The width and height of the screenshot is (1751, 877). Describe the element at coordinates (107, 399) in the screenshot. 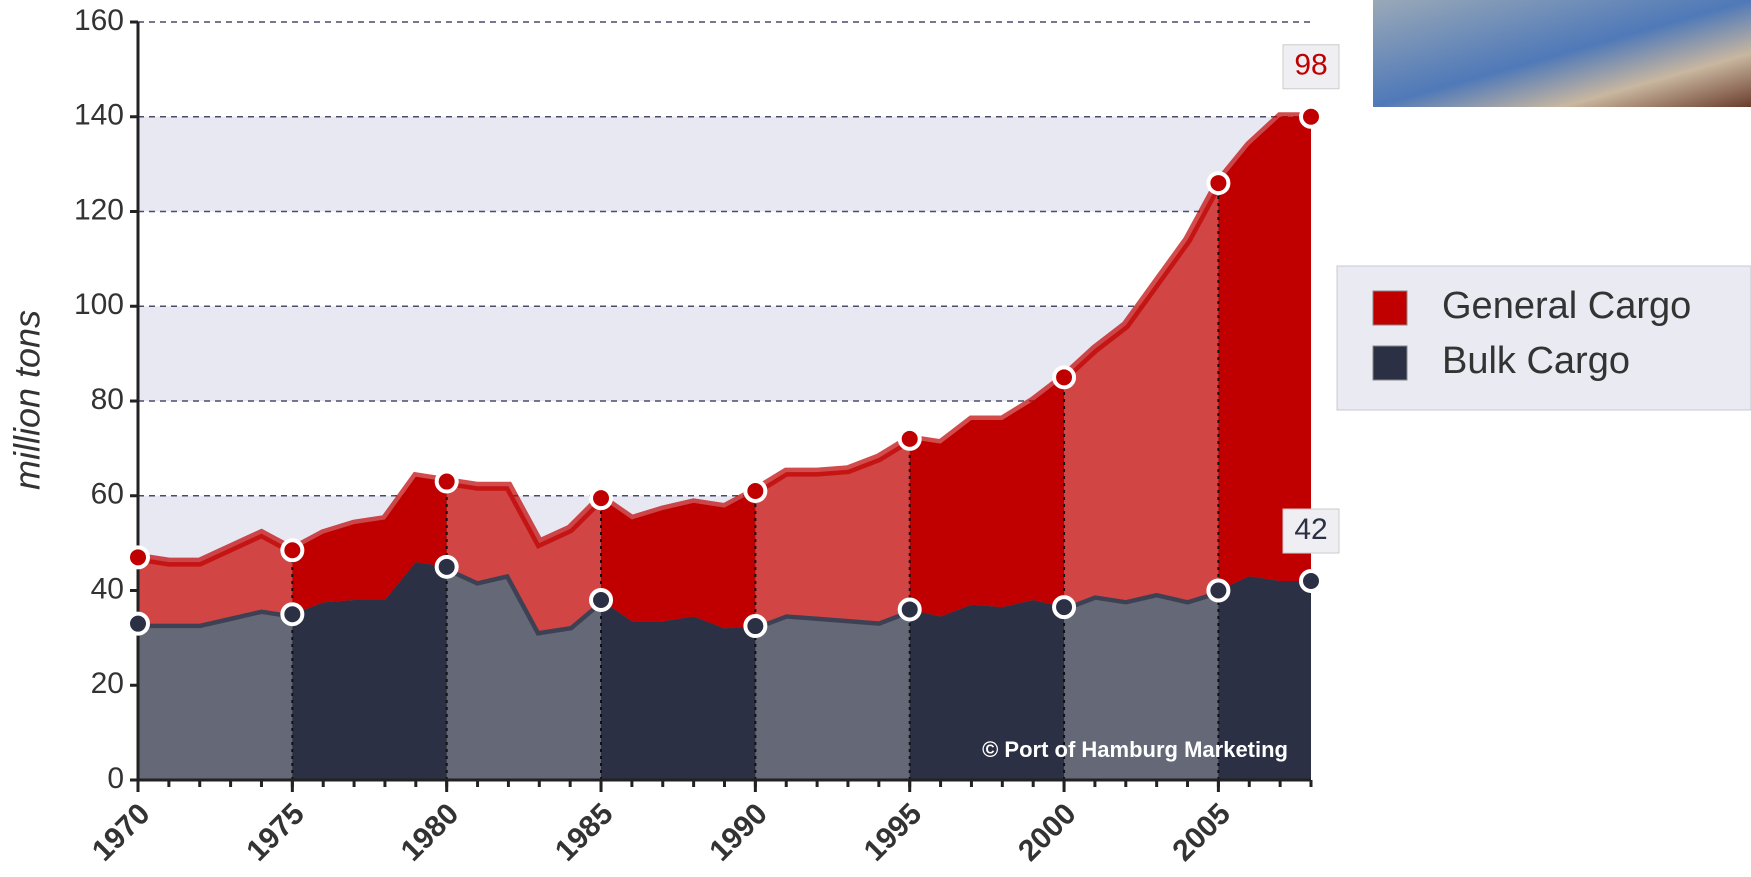

I see `y-tick-label: 80` at that location.